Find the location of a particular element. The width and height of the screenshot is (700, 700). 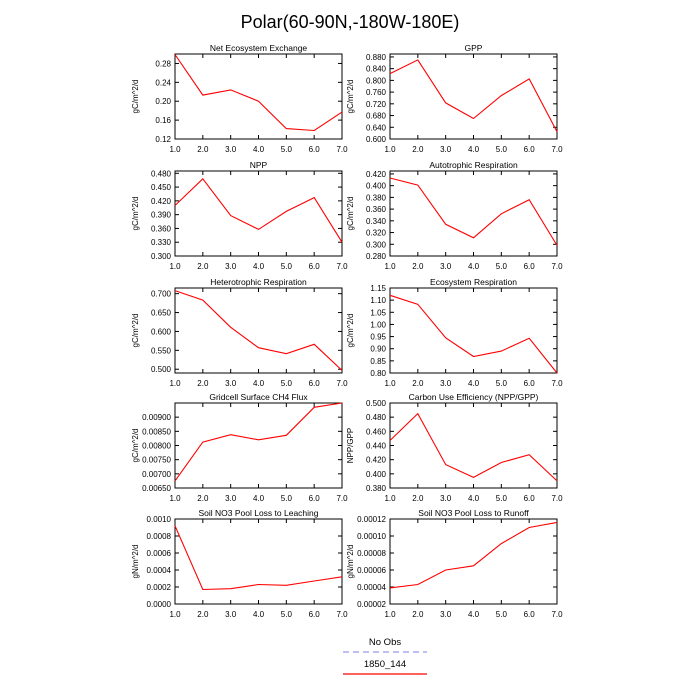

y-tick-label: 0.0004 is located at coordinates (159, 570).